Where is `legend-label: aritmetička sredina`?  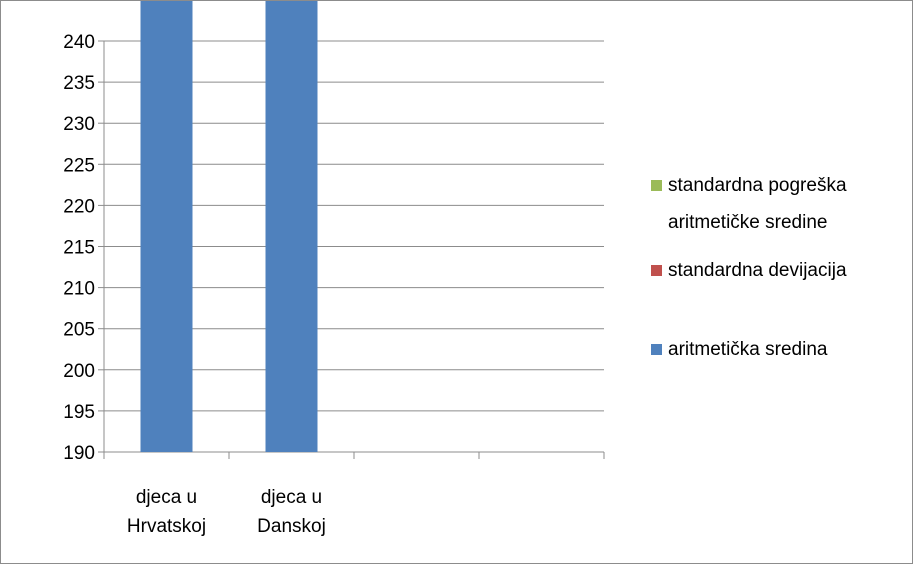
legend-label: aritmetička sredina is located at coordinates (748, 349).